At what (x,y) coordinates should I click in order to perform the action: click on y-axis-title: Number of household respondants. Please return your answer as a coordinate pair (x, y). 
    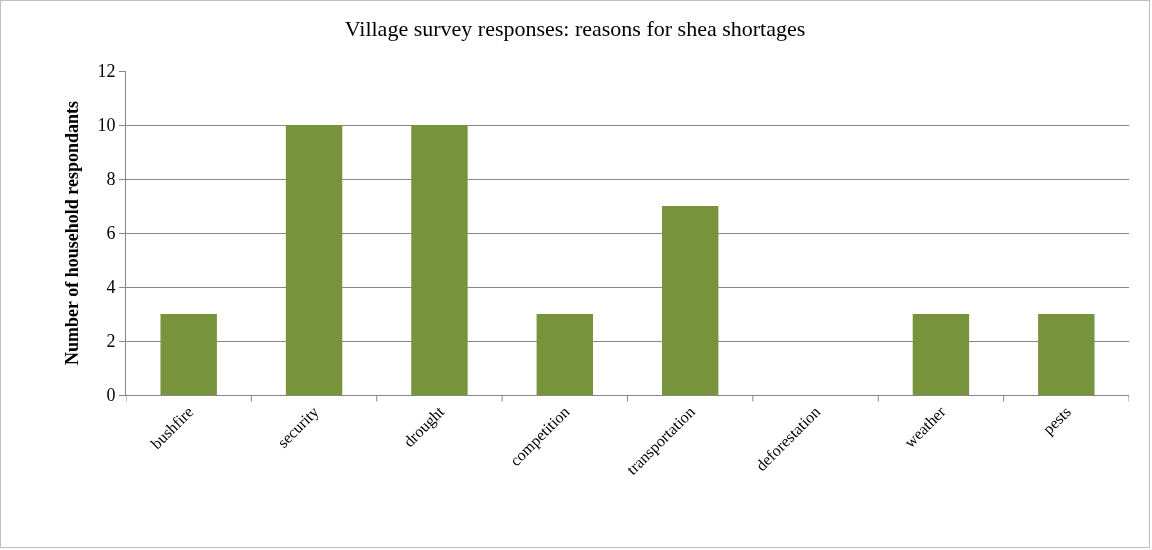
    Looking at the image, I should click on (71, 233).